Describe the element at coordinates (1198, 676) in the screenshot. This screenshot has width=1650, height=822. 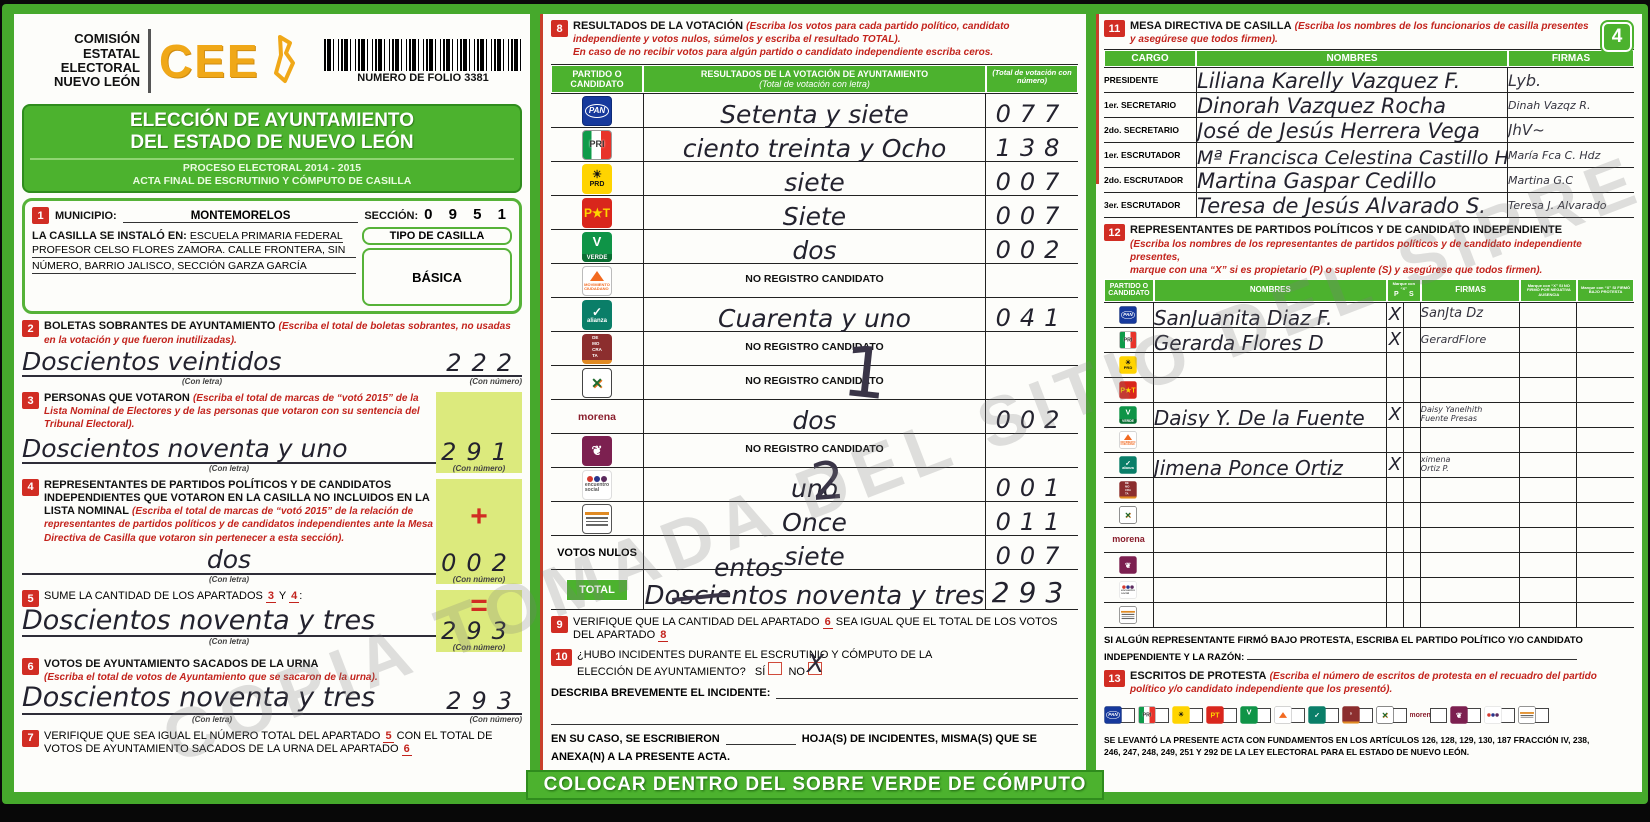
I see `section-13-title: ESCRITOS DE PROTESTA` at that location.